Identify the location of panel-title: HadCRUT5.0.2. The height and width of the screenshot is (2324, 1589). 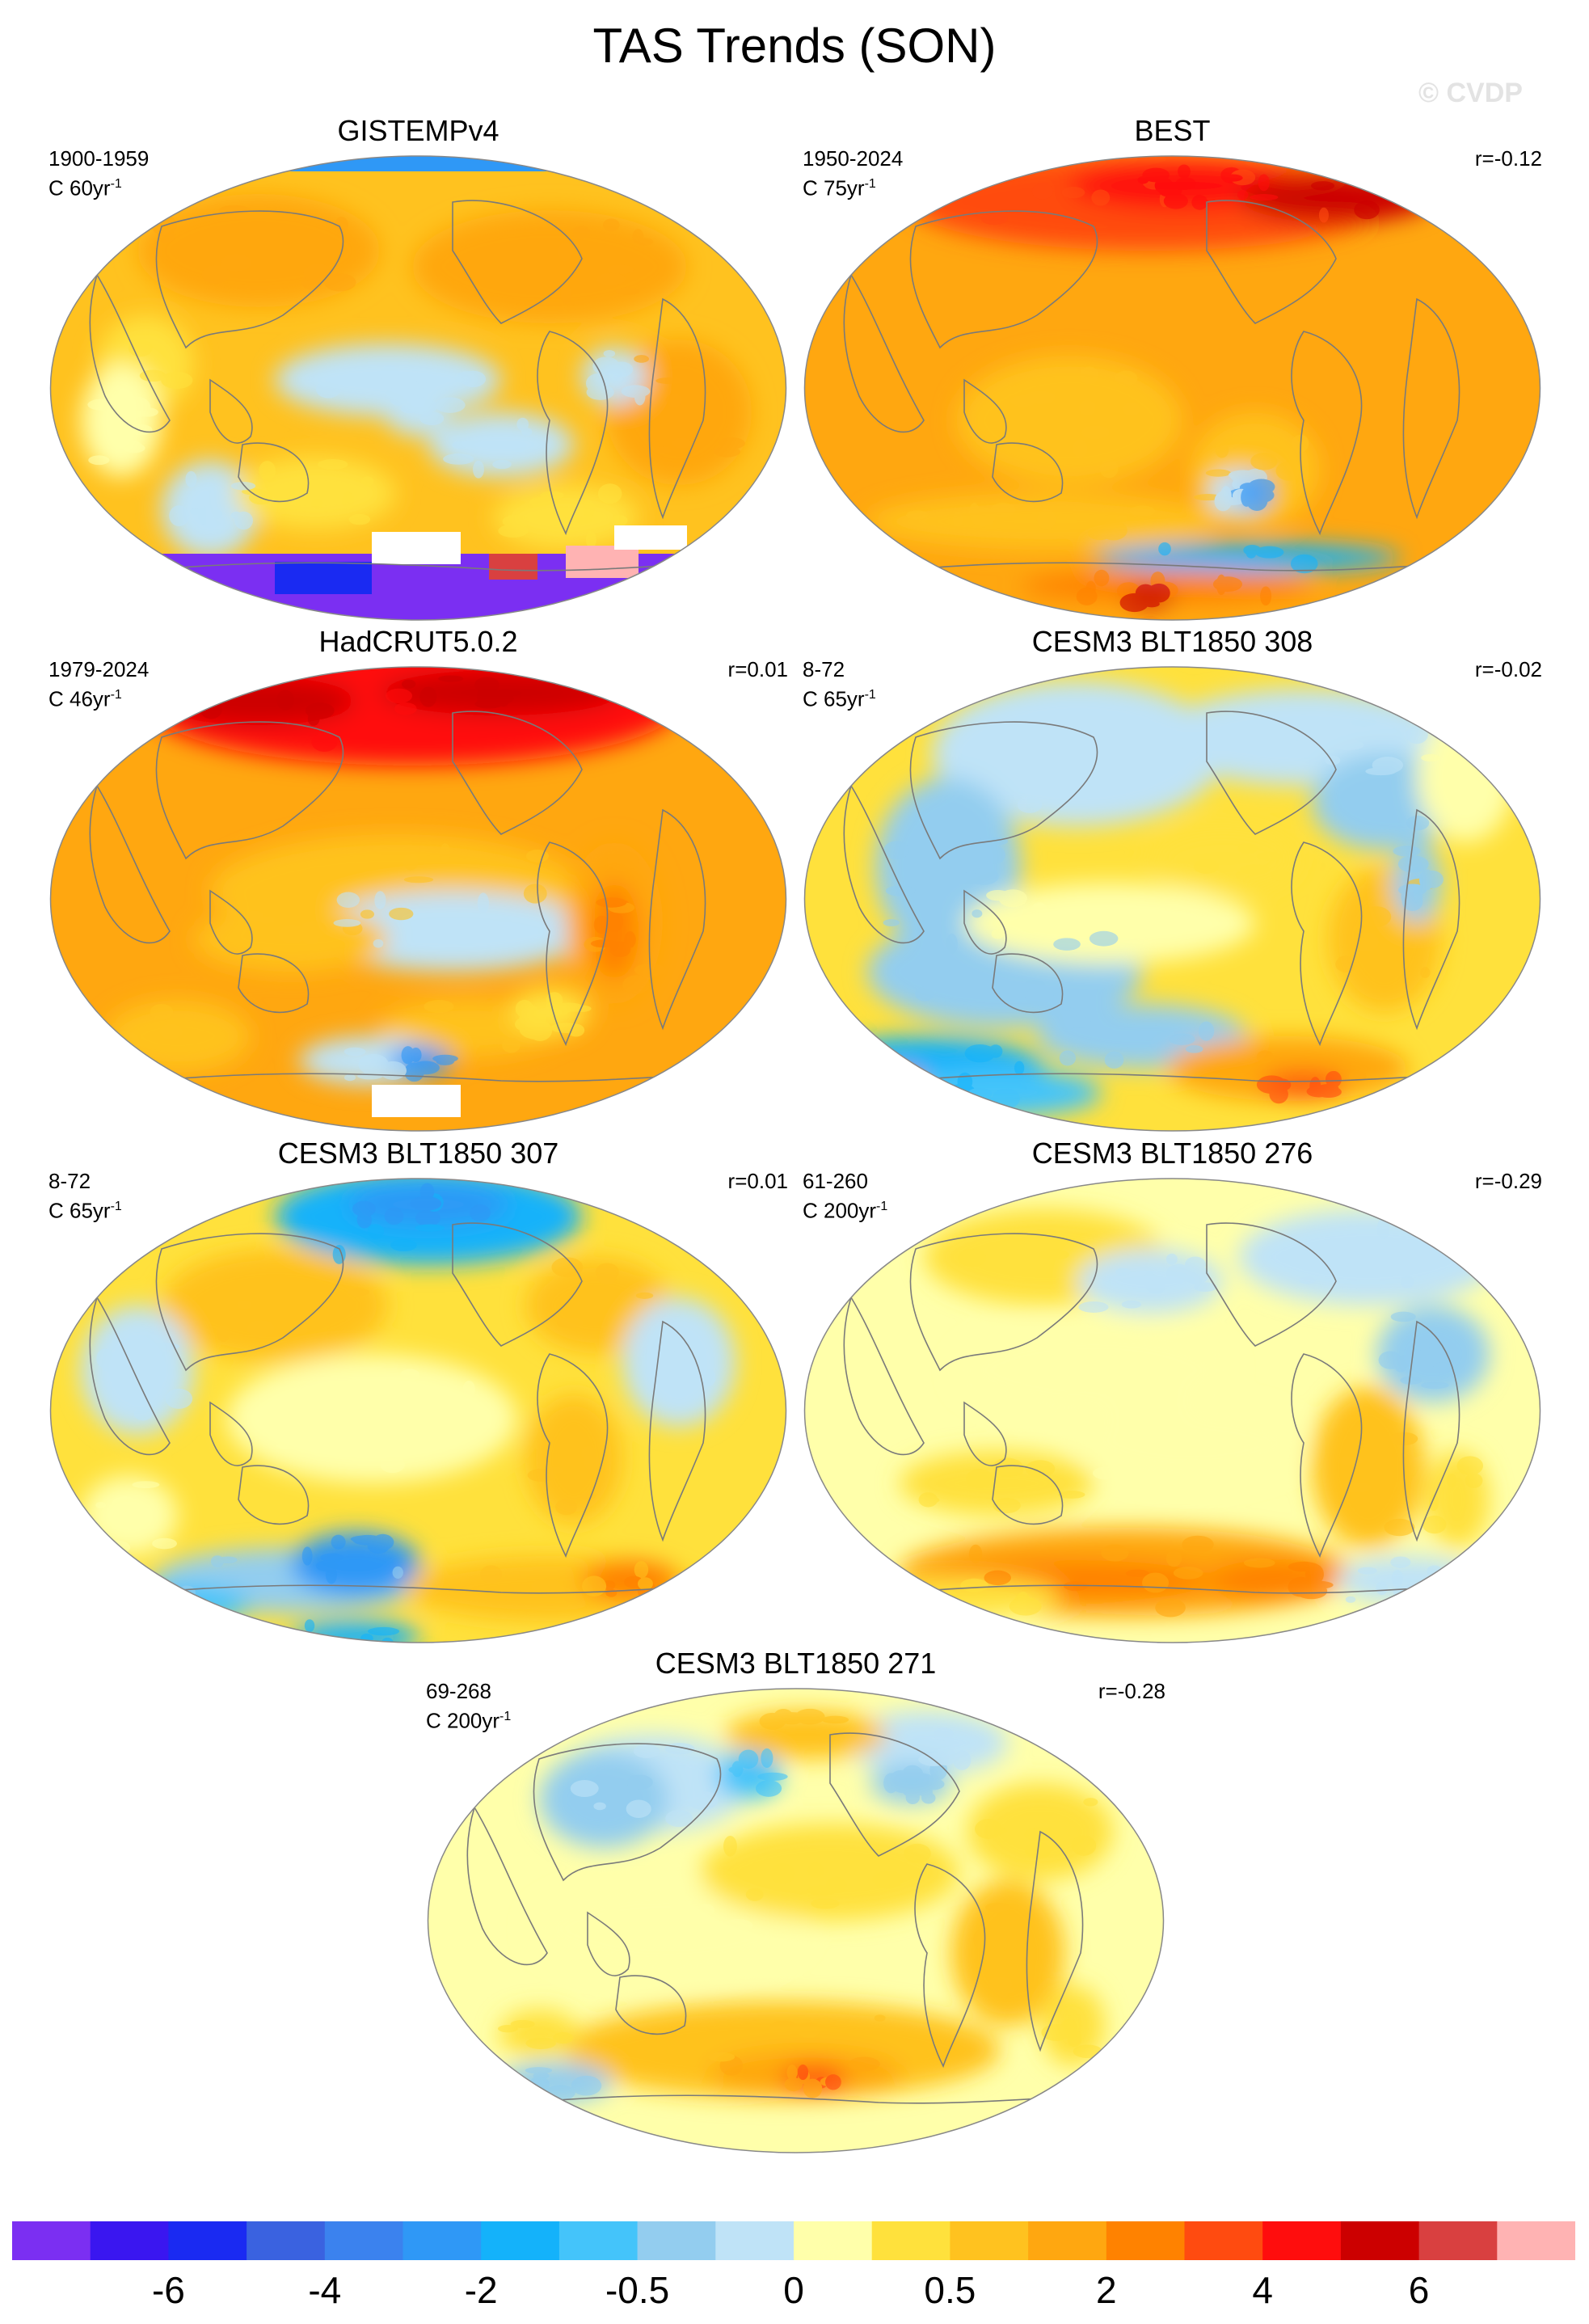
(418, 642).